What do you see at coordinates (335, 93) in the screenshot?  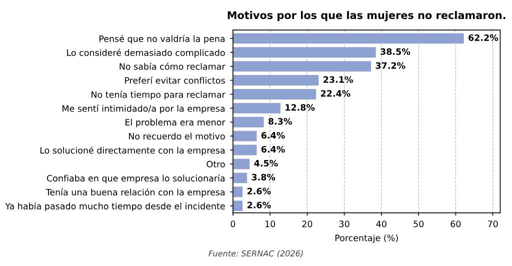 I see `data-label: 22.4%` at bounding box center [335, 93].